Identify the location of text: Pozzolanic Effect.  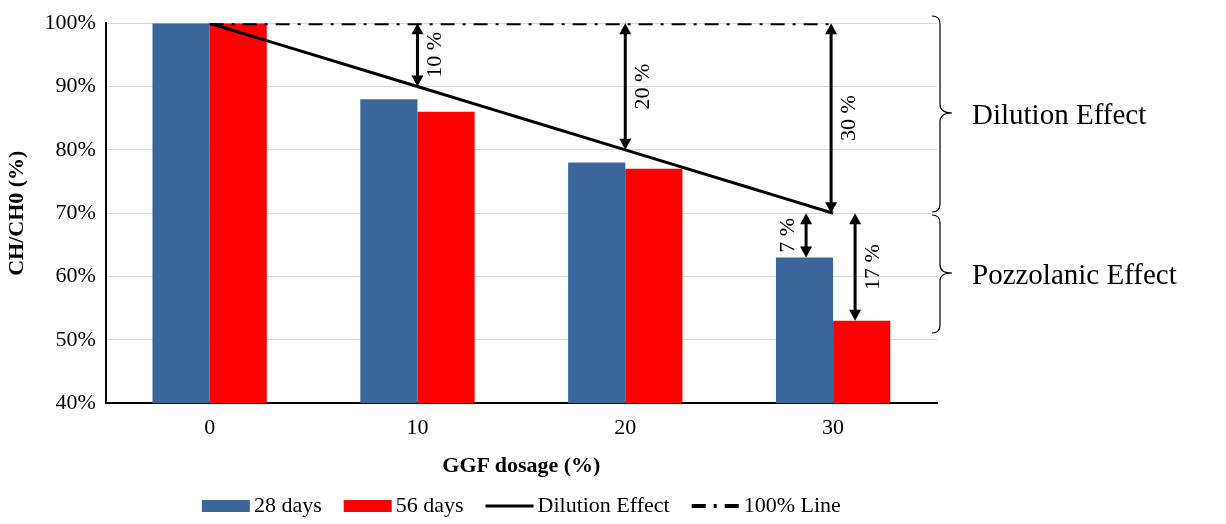
(1074, 274).